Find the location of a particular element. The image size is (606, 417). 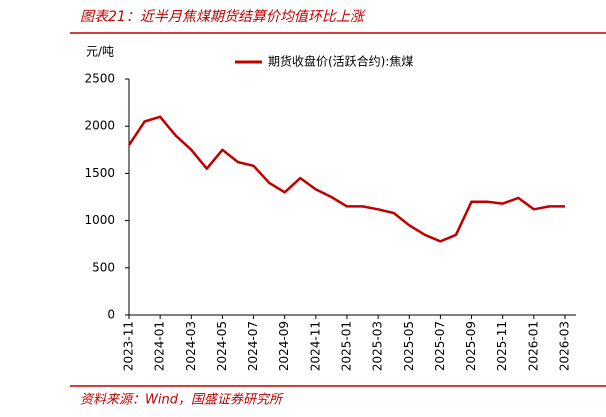

y-tick-label: 0 is located at coordinates (111, 315).